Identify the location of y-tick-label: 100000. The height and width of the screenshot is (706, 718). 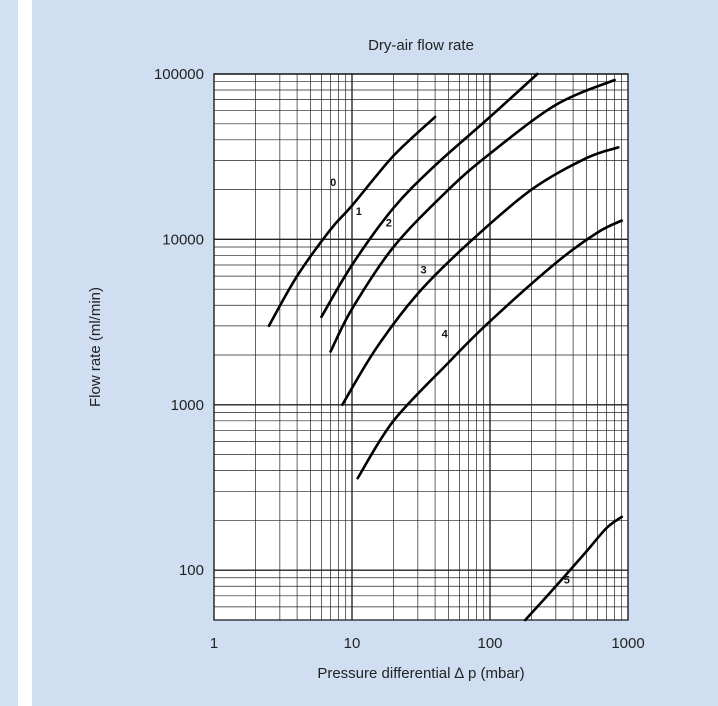
(179, 74).